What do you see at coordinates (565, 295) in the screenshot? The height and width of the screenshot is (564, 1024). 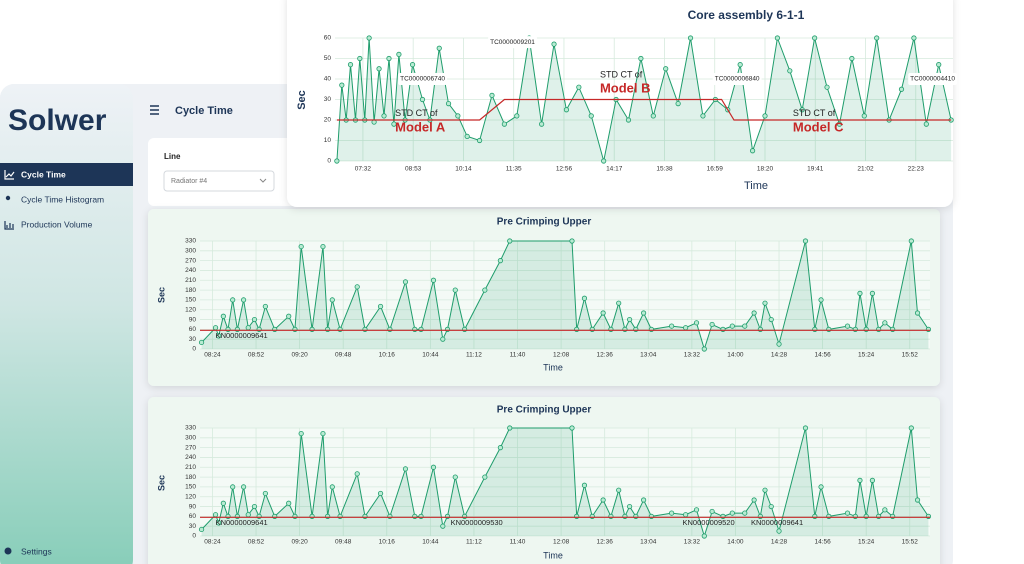 I see `series-area` at bounding box center [565, 295].